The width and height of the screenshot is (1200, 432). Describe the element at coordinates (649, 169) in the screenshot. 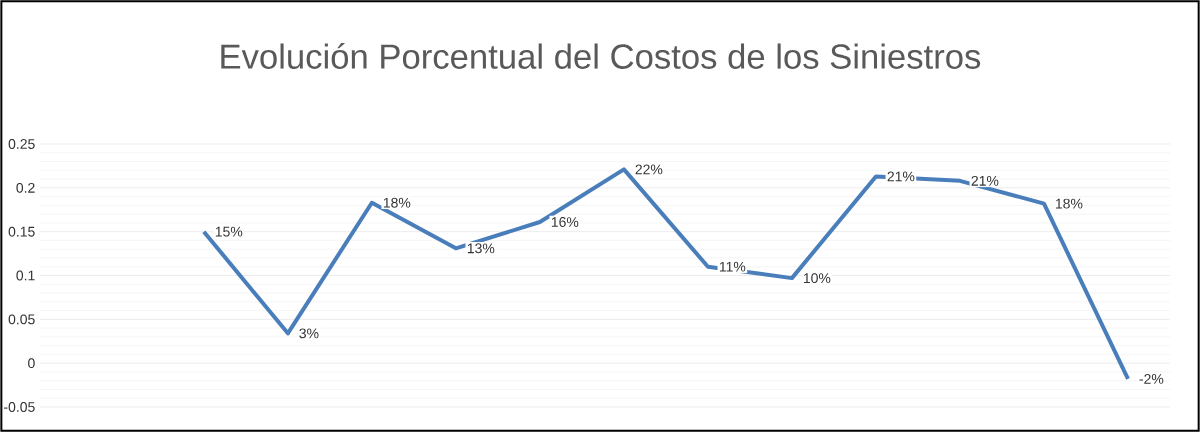

I see `data-label: 22%` at that location.